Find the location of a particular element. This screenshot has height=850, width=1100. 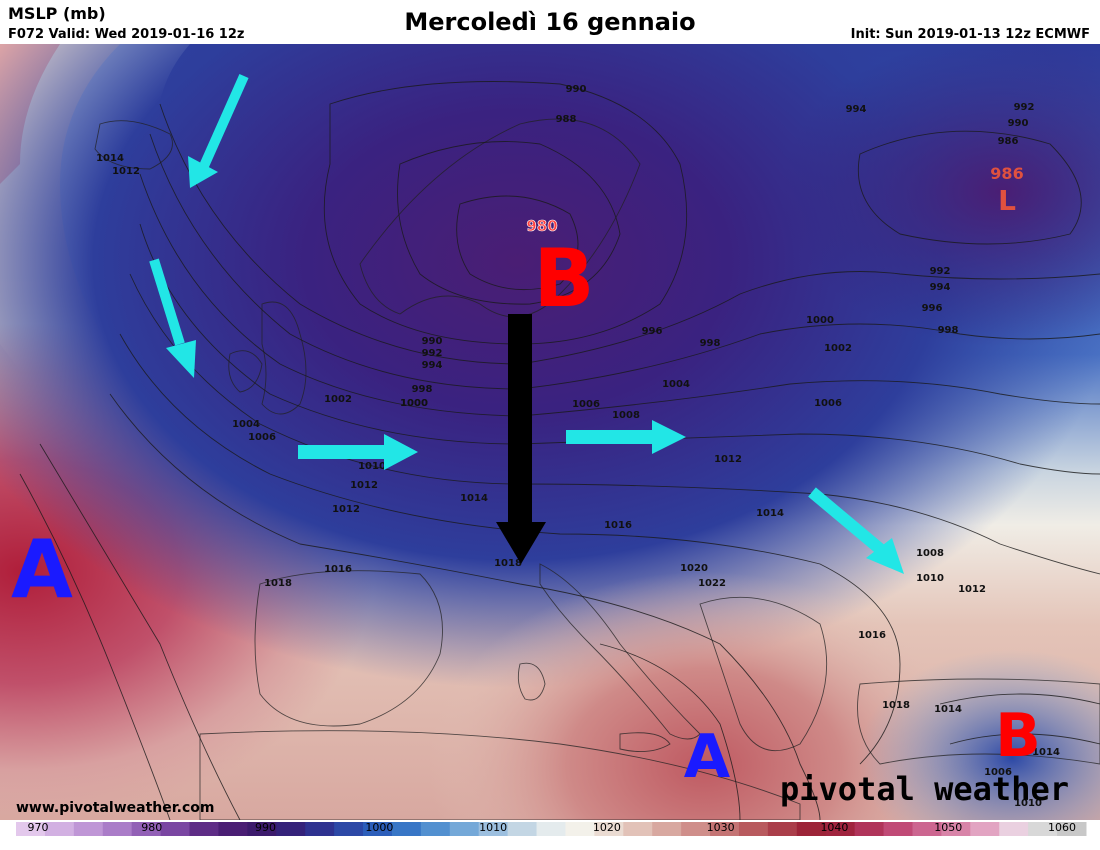

iberia is located at coordinates (348, 648).